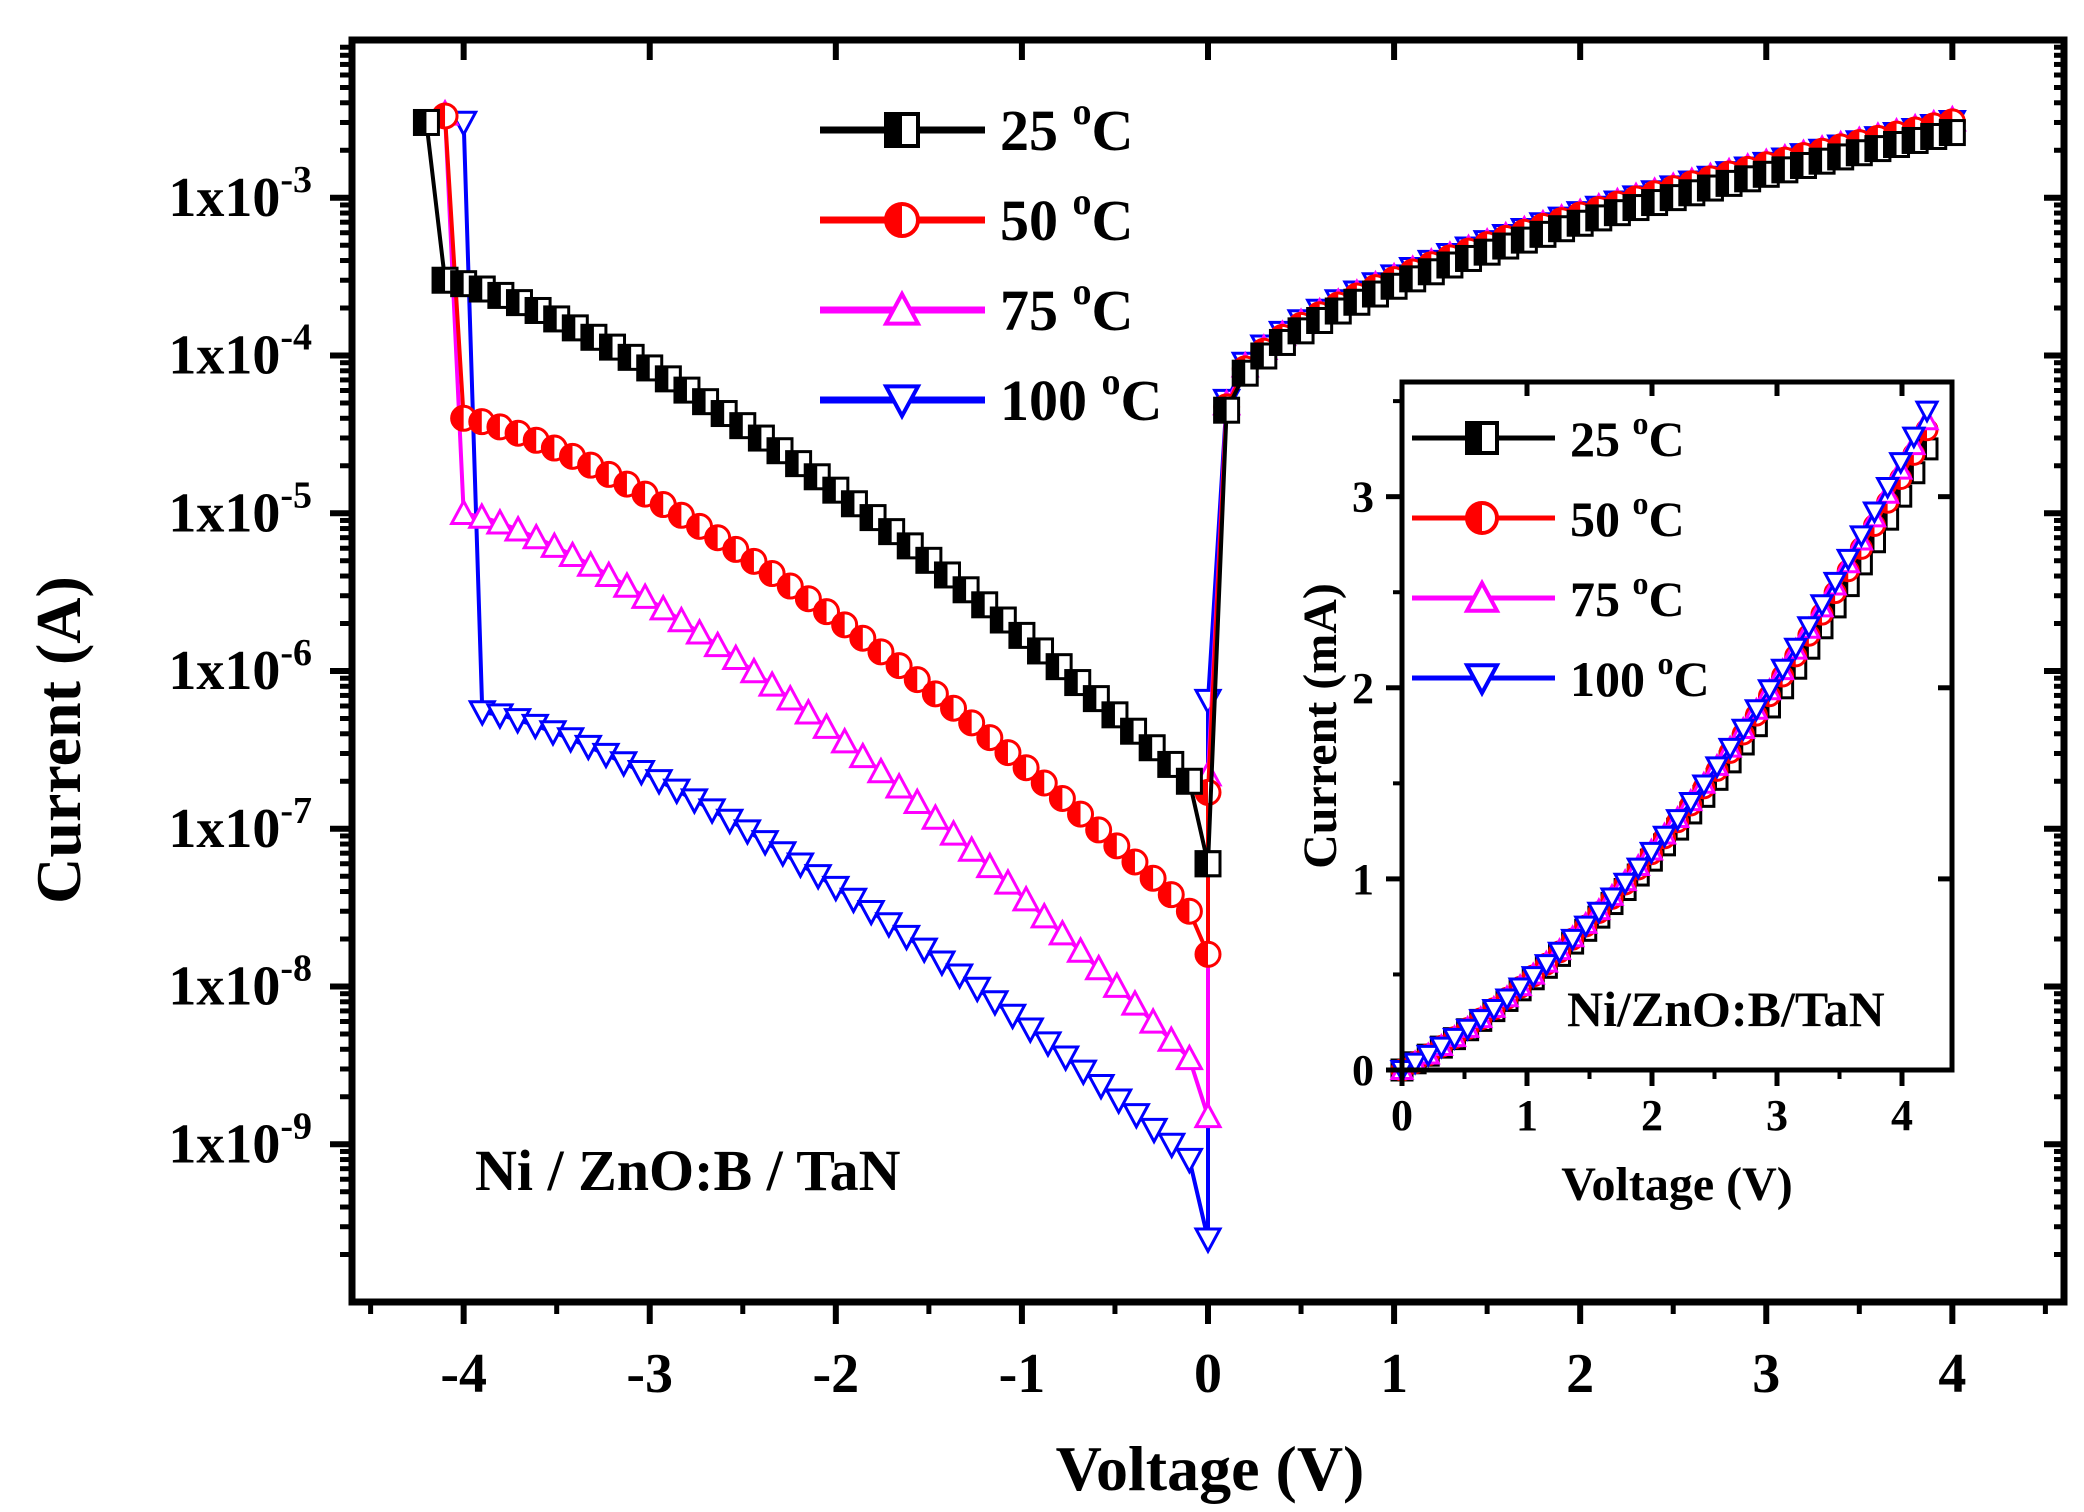  Describe the element at coordinates (1548, 596) in the screenshot. I see `inset-legend-item: 75 oC` at that location.